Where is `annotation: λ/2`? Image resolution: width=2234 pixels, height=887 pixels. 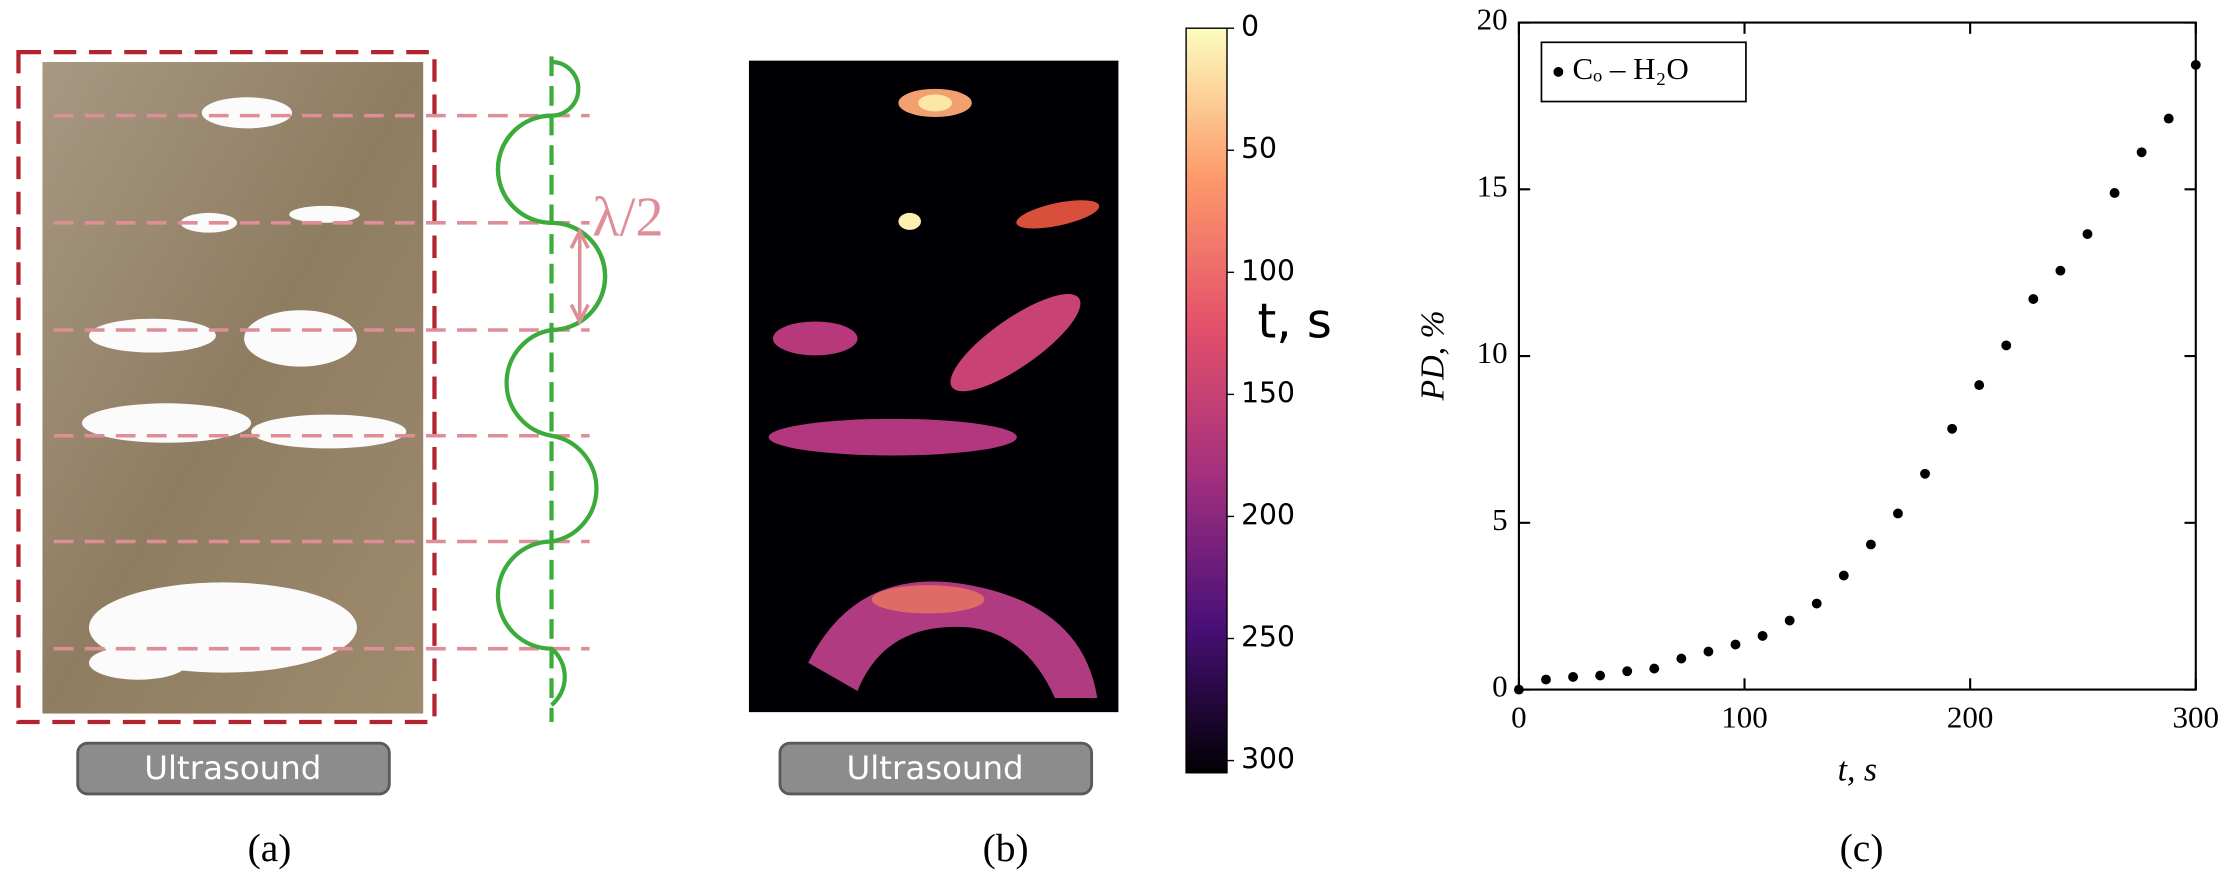
annotation: λ/2 is located at coordinates (627, 218).